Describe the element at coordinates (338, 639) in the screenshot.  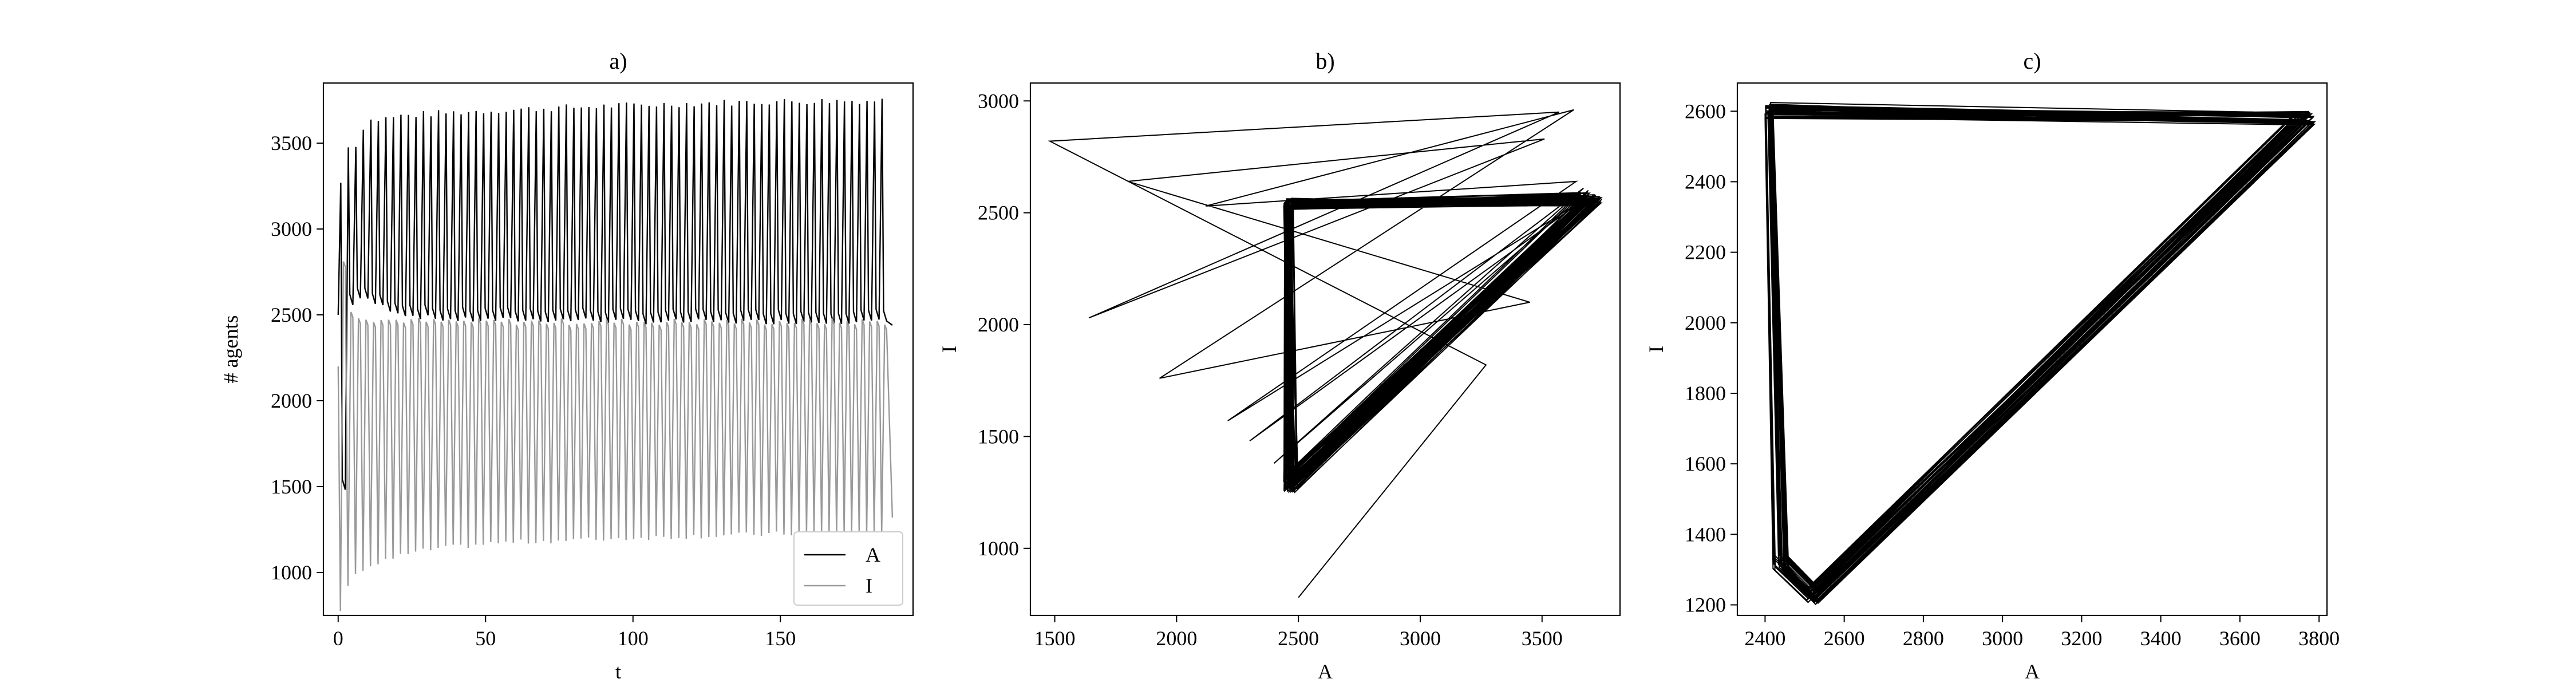
I see `x-tick-label: 0` at that location.